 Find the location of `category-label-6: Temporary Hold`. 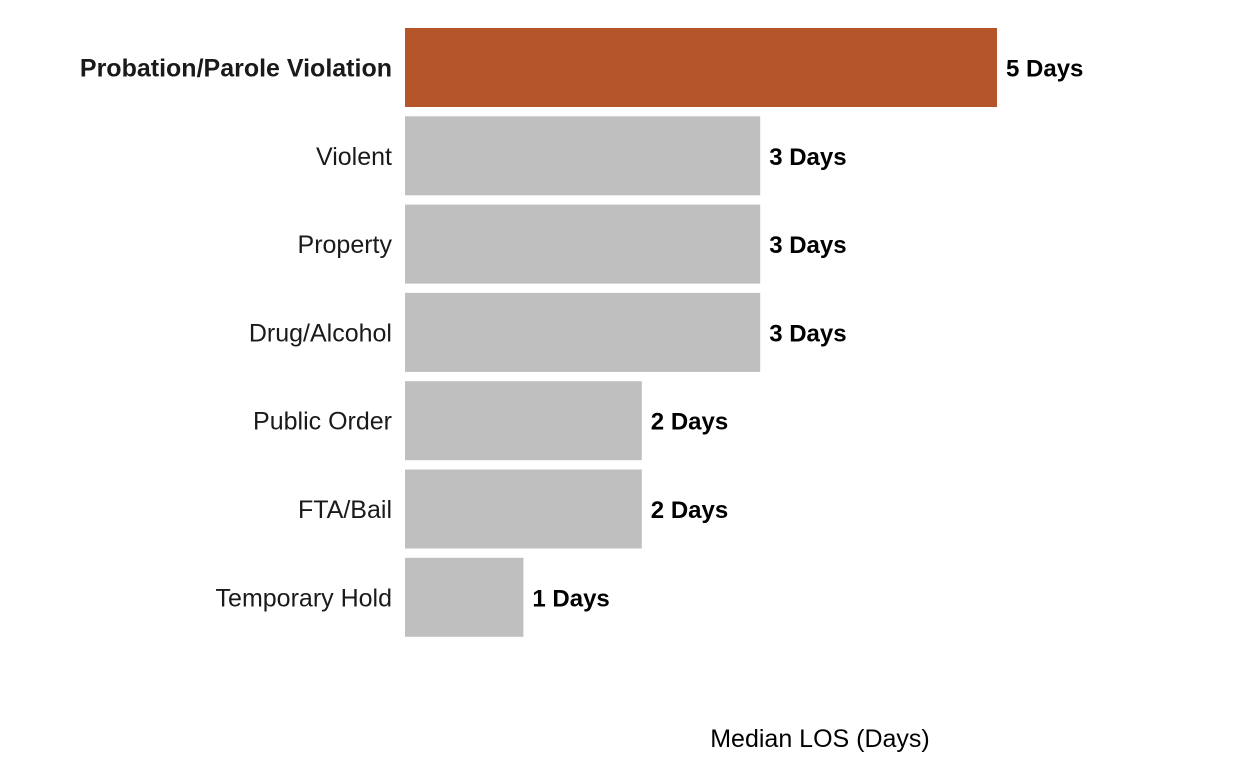

category-label-6: Temporary Hold is located at coordinates (304, 598).